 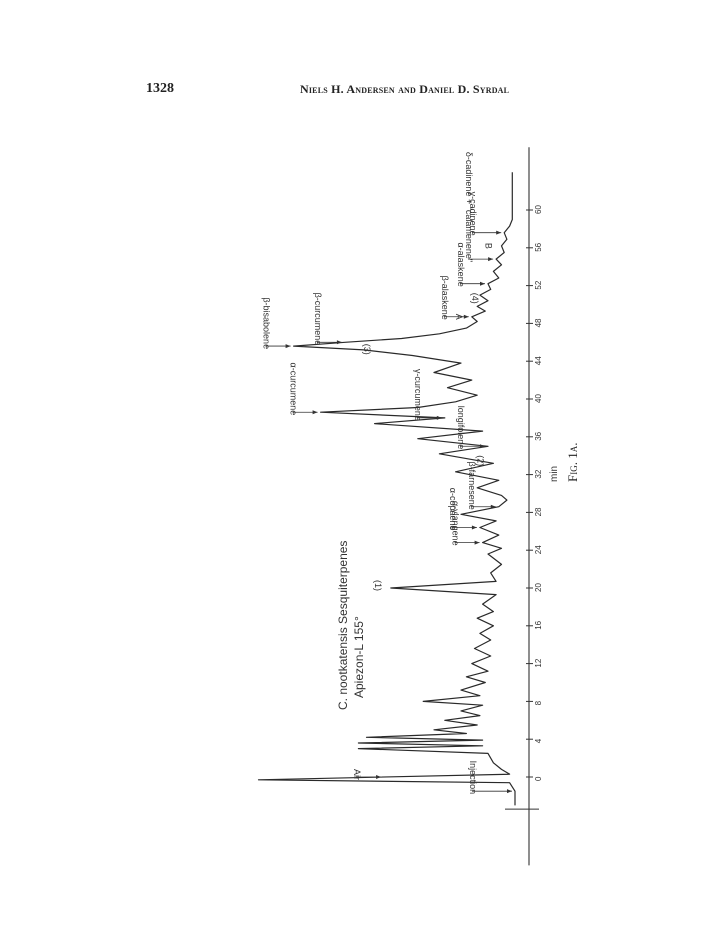 I want to click on axis-tick-label: 56, so click(x=538, y=246).